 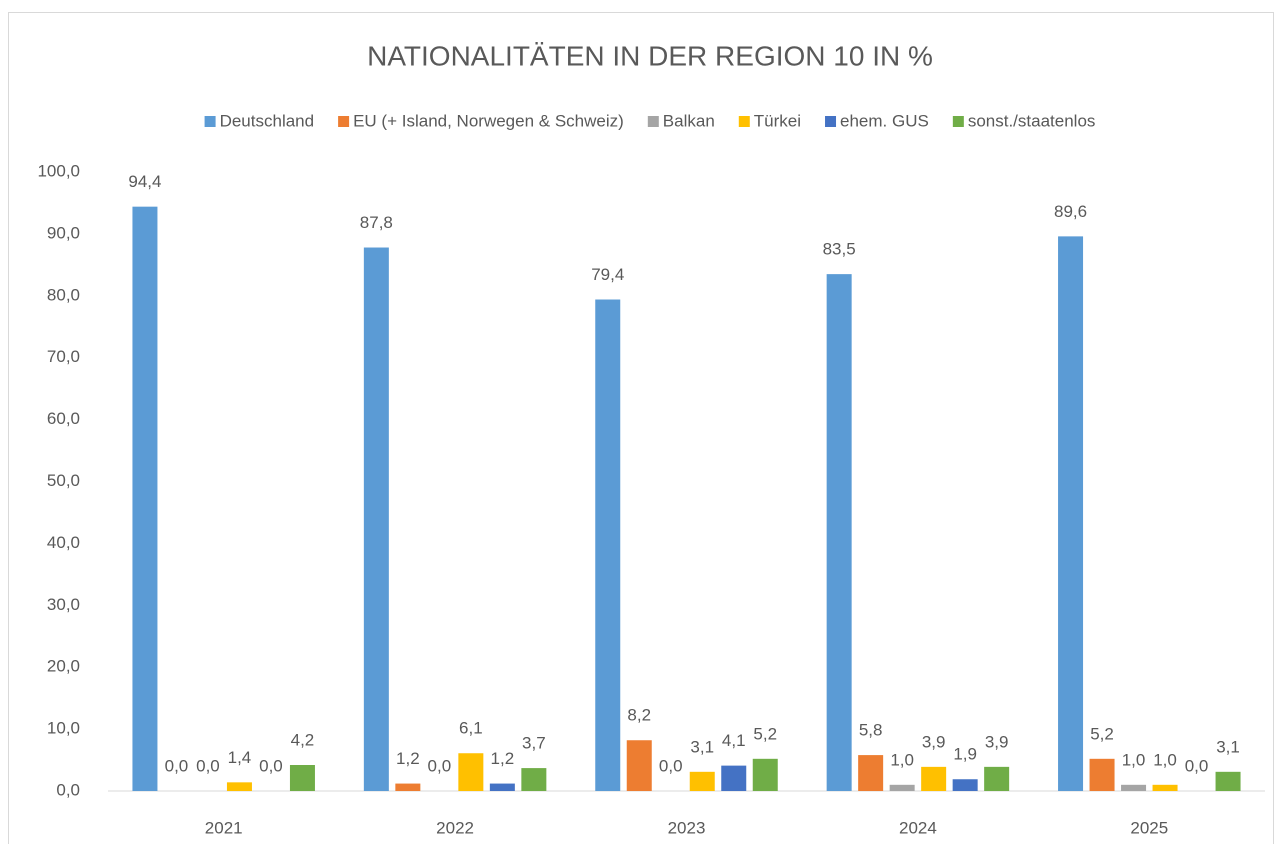 I want to click on value-label: 4,2, so click(x=303, y=739).